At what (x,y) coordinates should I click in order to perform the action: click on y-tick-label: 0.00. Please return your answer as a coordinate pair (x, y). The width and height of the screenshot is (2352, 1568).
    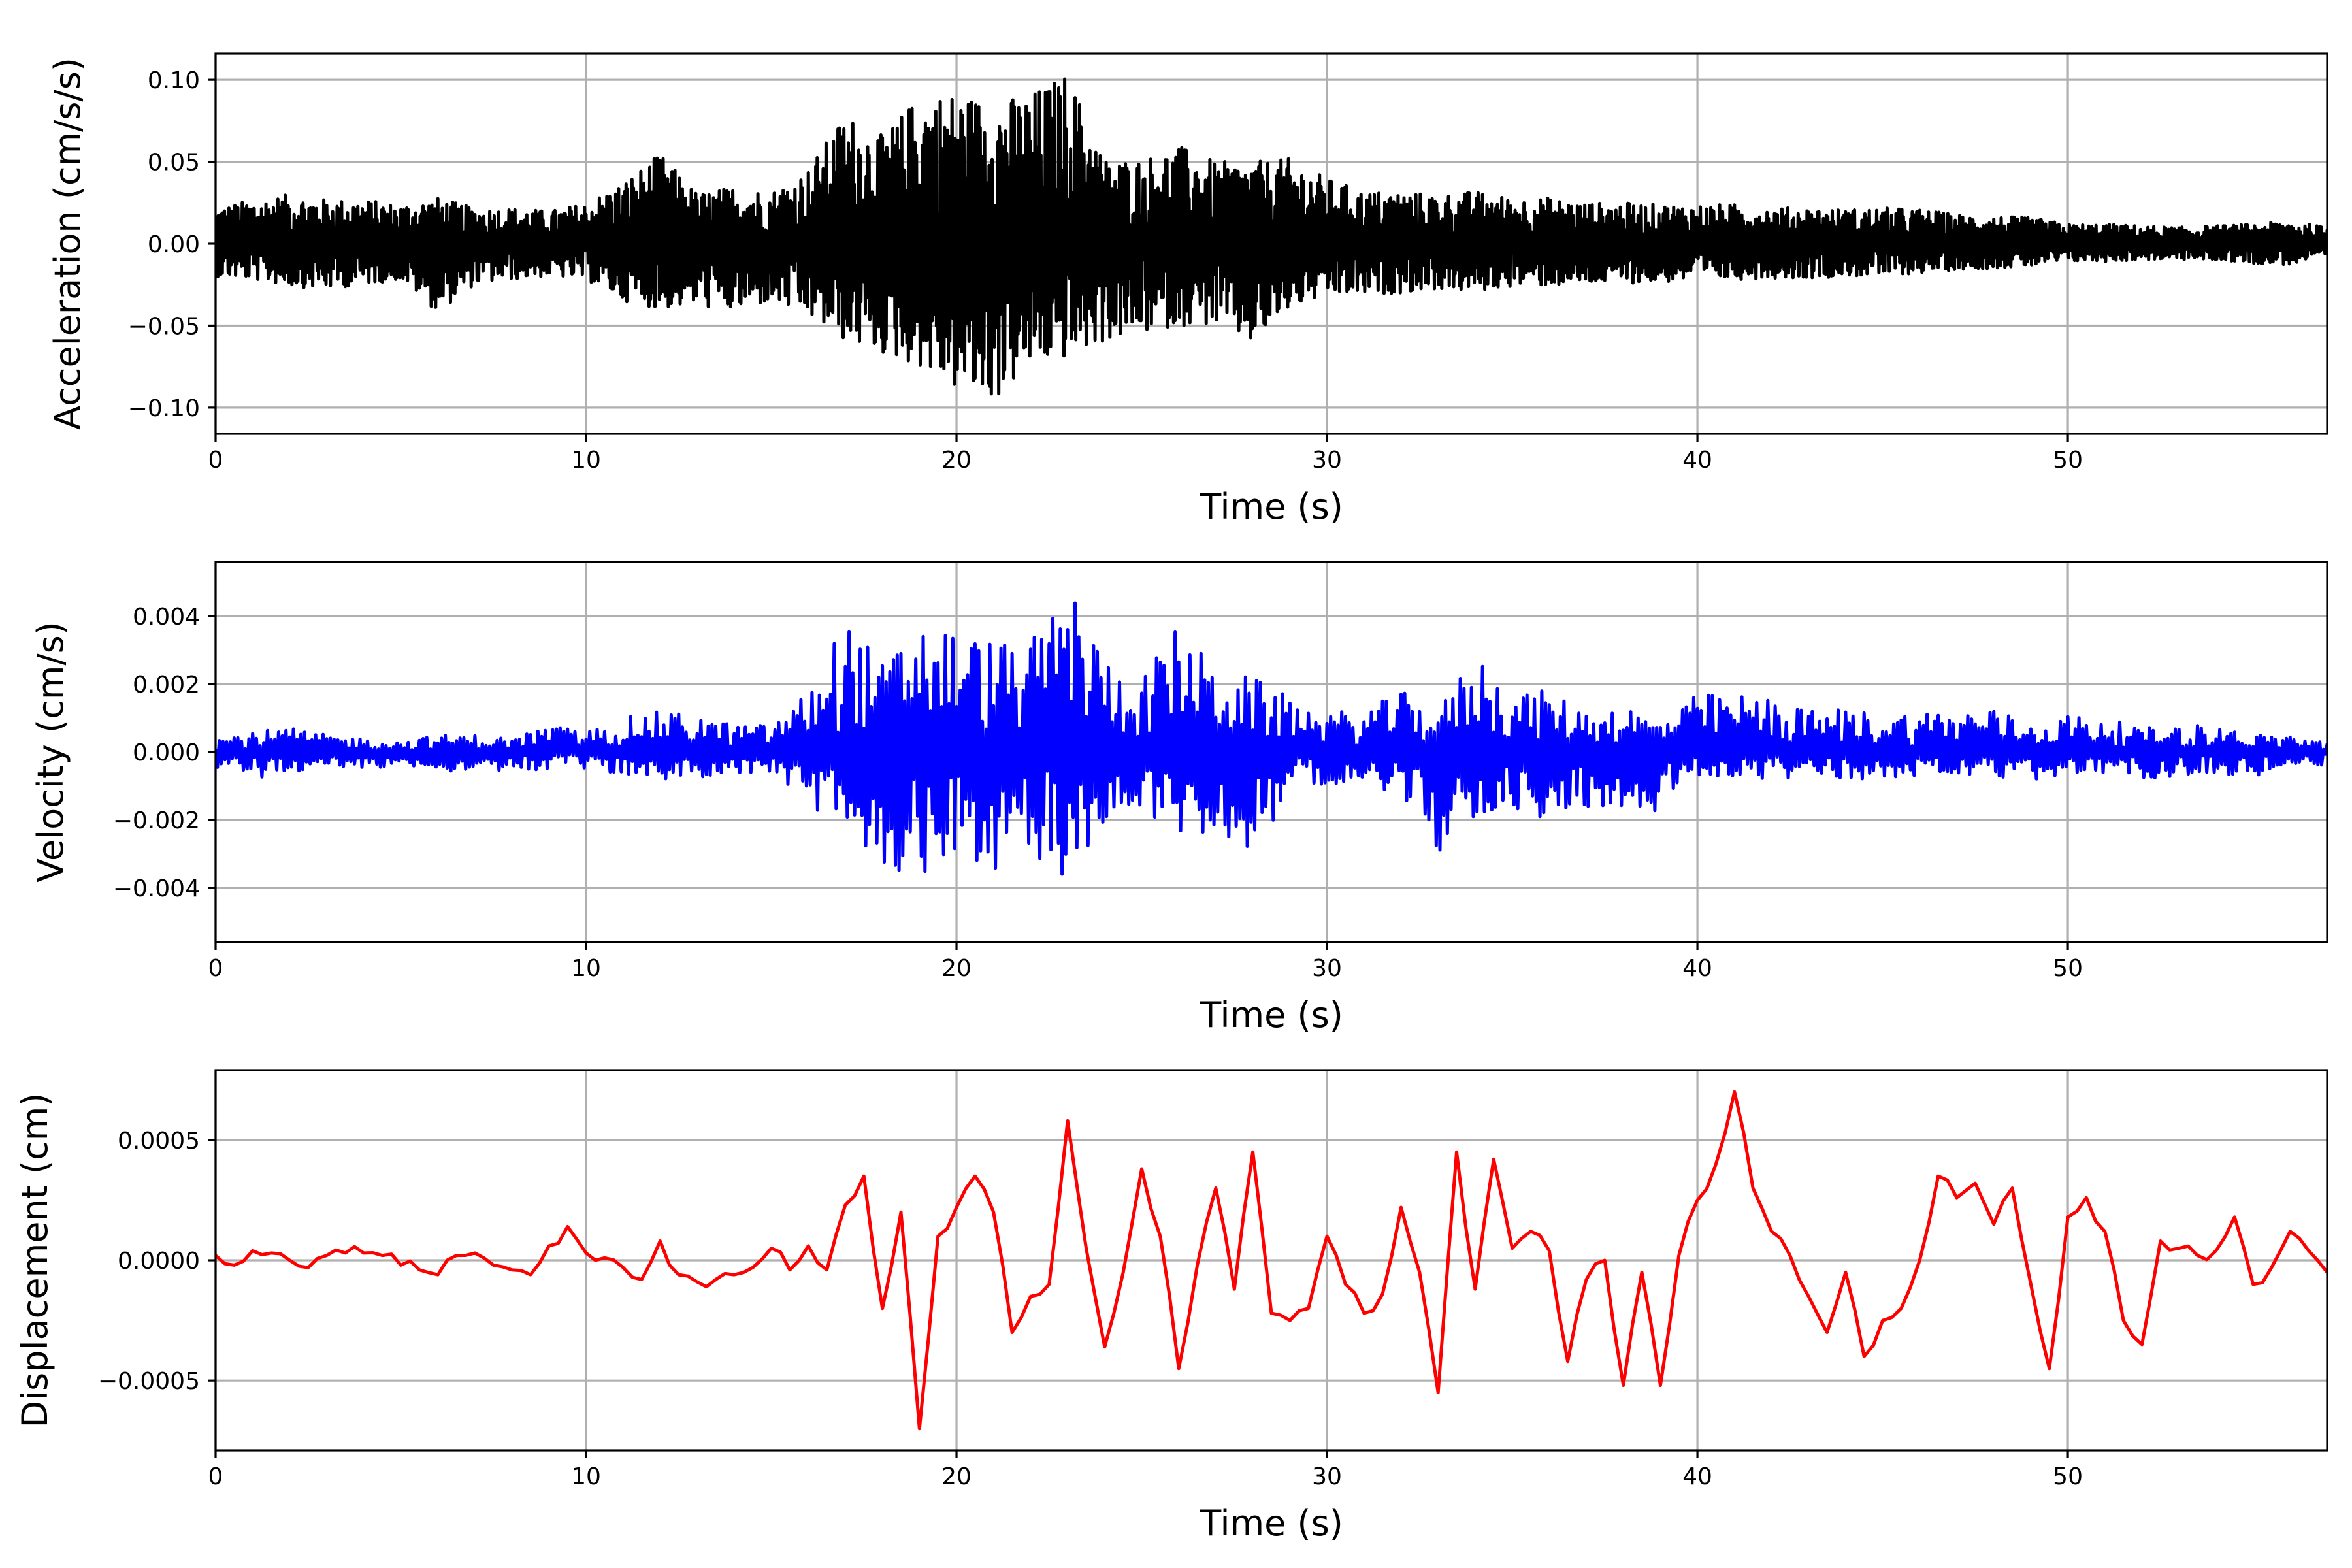
    Looking at the image, I should click on (174, 244).